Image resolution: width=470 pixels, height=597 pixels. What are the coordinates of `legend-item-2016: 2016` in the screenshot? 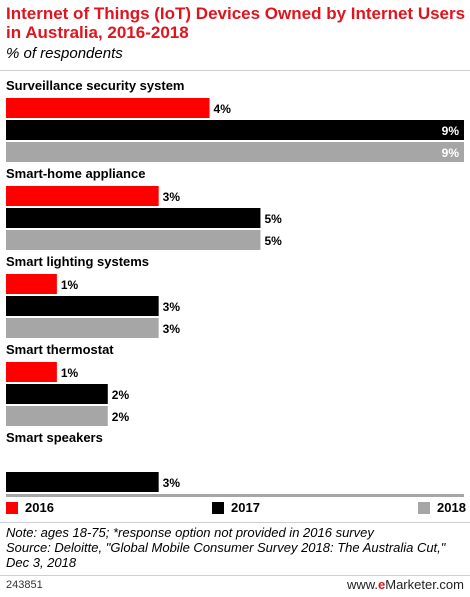 It's located at (30, 507).